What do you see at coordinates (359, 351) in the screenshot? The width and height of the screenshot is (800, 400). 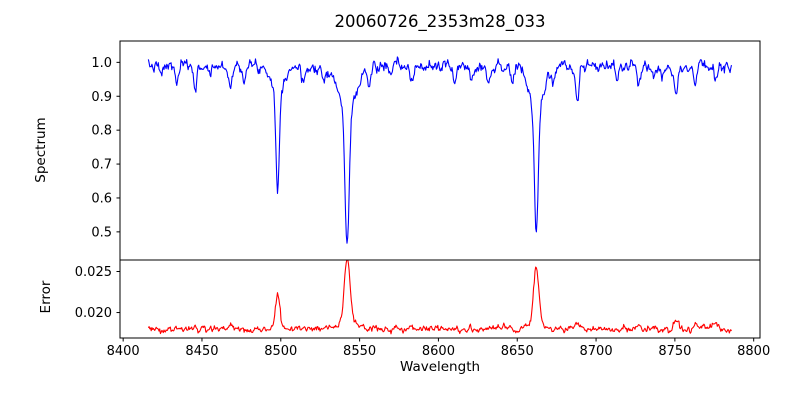 I see `x-tick-label: 8550` at bounding box center [359, 351].